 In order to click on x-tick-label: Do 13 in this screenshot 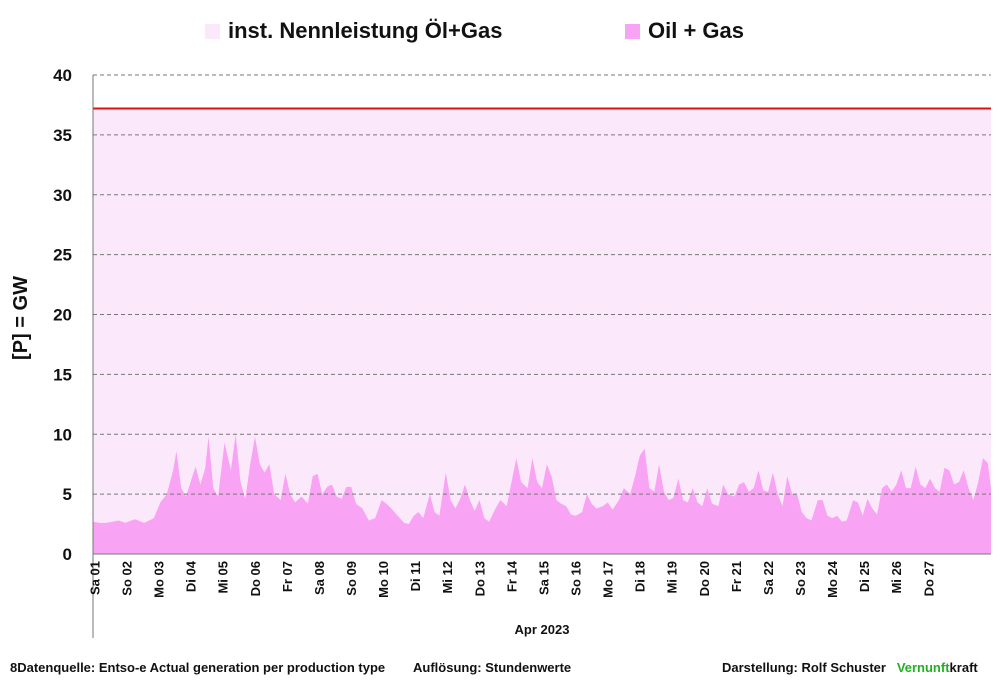, I will do `click(479, 578)`.